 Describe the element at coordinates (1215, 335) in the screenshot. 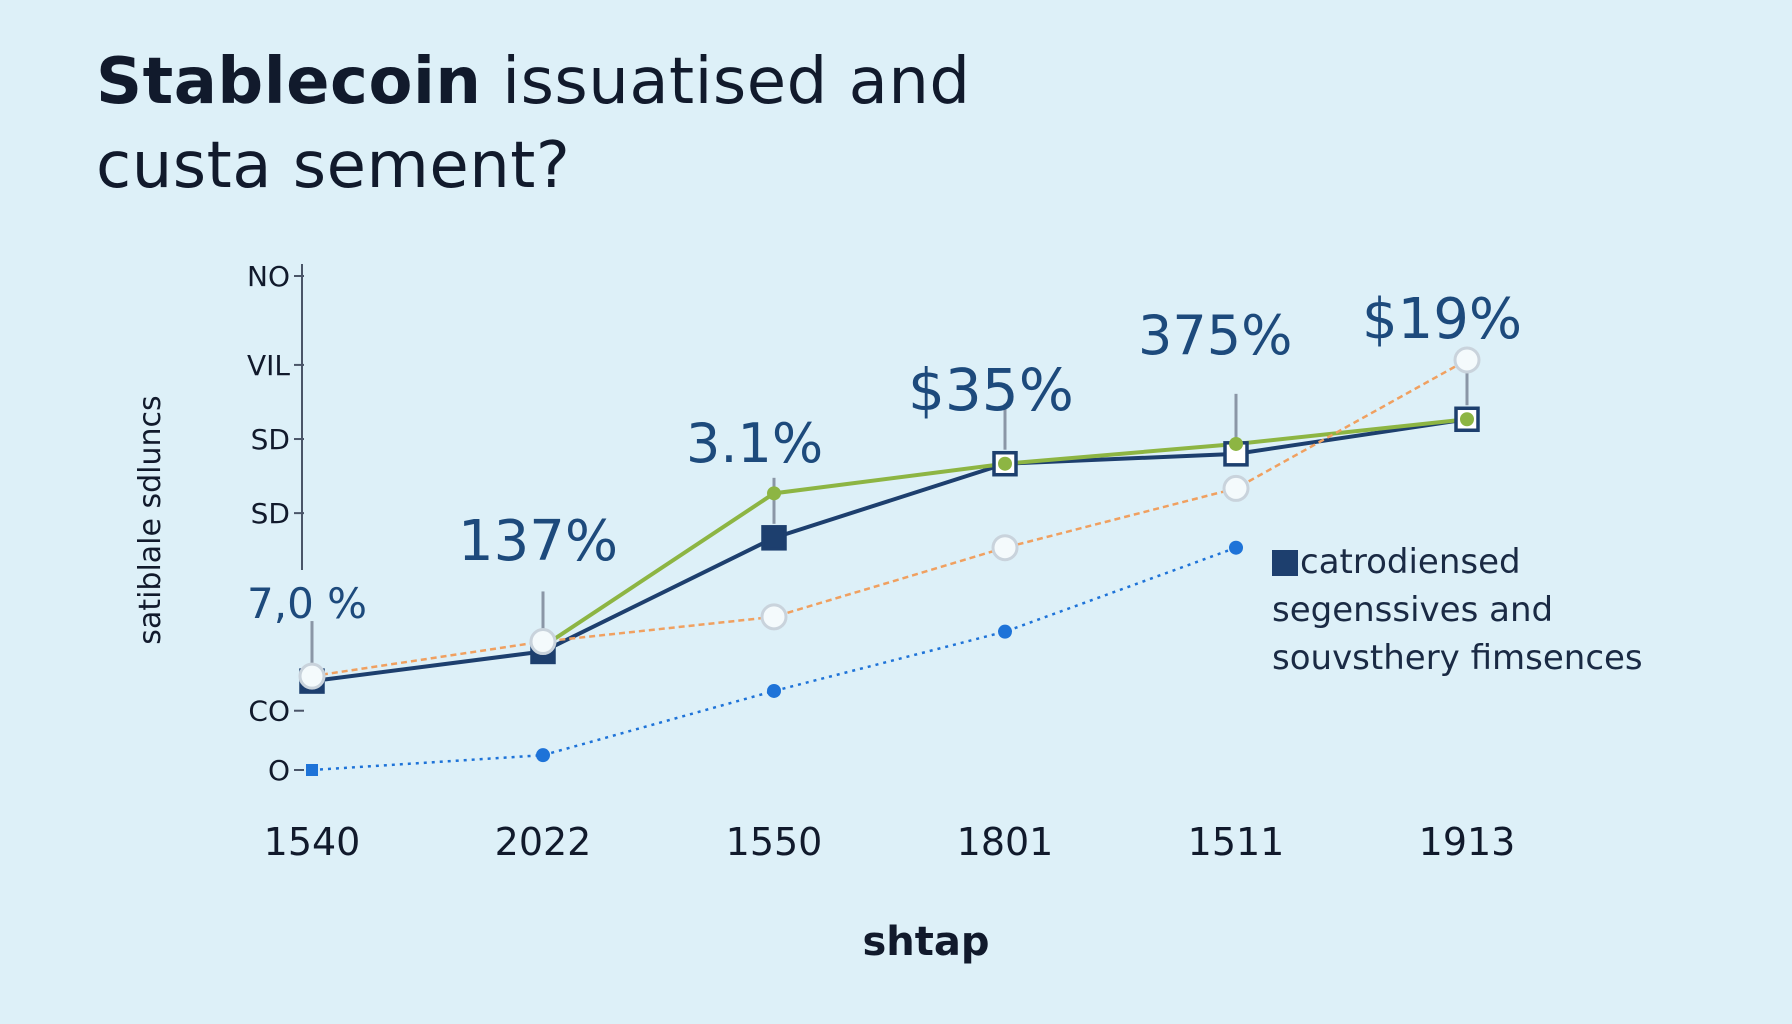

I see `data-label: 375%` at that location.